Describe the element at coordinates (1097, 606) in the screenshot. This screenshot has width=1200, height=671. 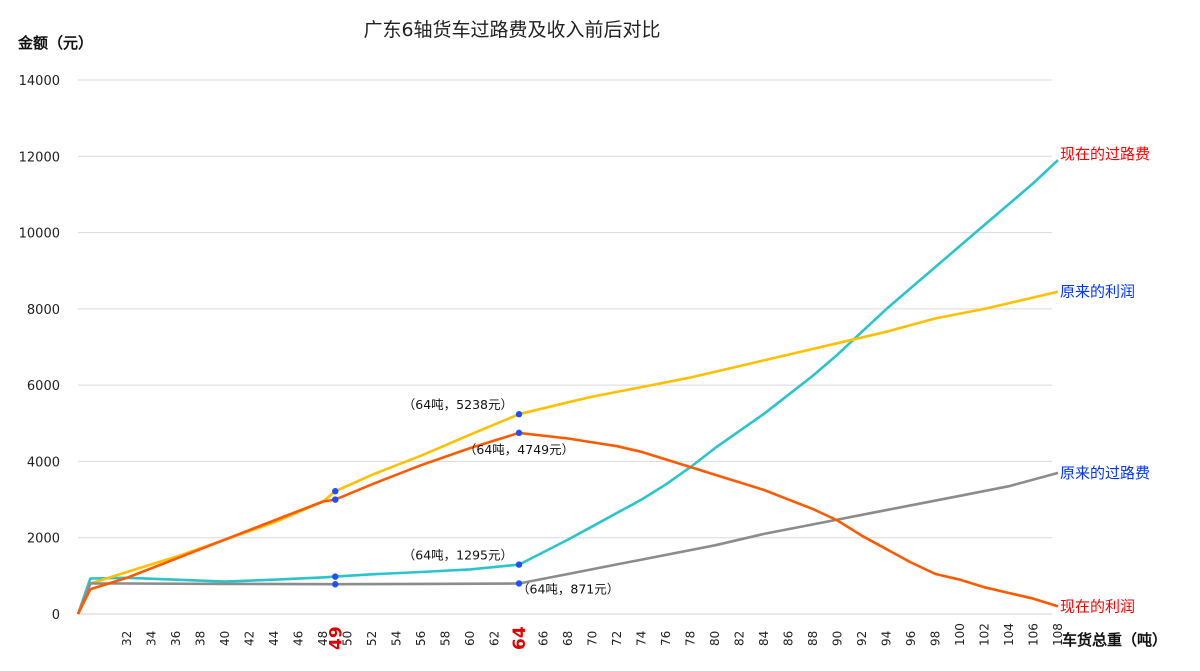
I see `series-label: 现在的利润` at that location.